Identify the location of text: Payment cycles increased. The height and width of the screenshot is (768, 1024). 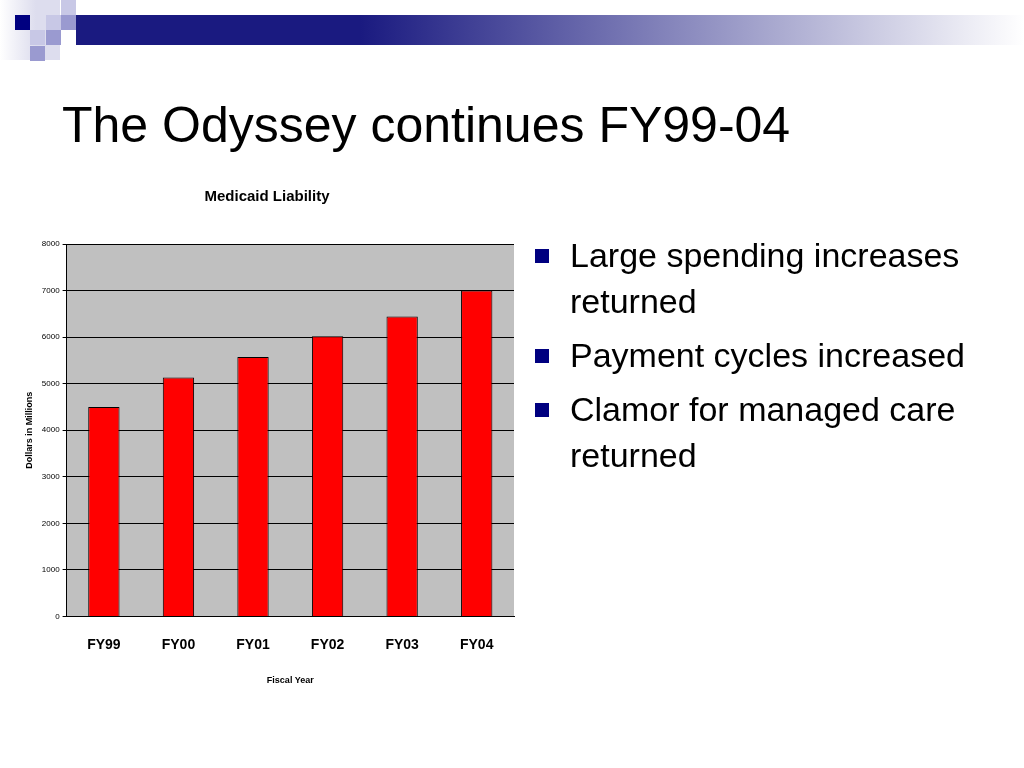
(767, 355).